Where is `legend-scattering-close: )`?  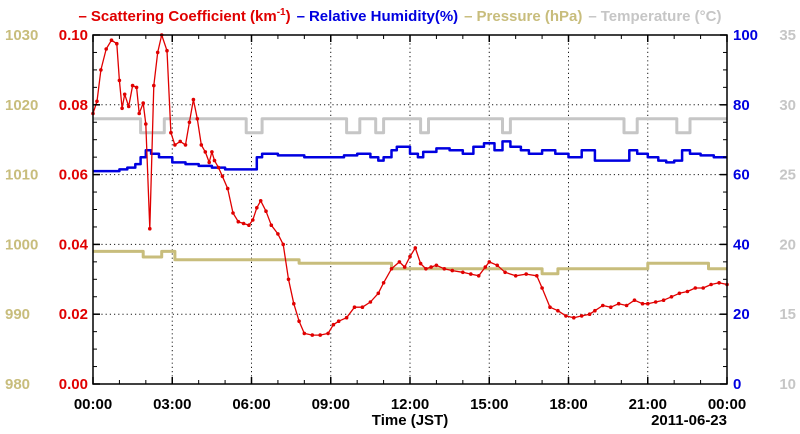
legend-scattering-close: ) is located at coordinates (288, 16).